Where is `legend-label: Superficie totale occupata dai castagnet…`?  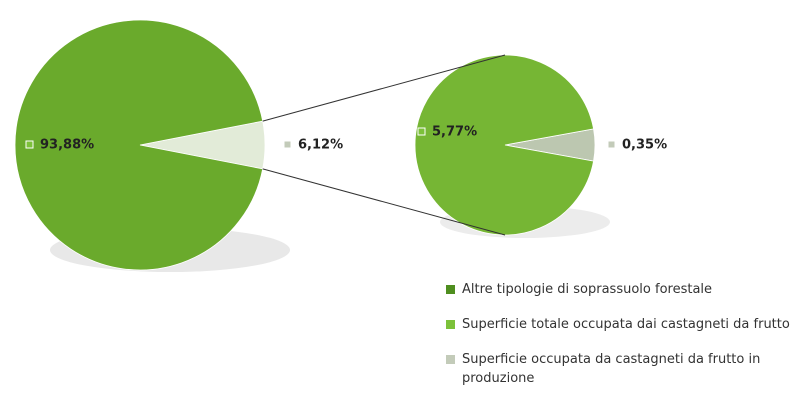
legend-label: Superficie totale occupata dai castagnet… is located at coordinates (626, 324).